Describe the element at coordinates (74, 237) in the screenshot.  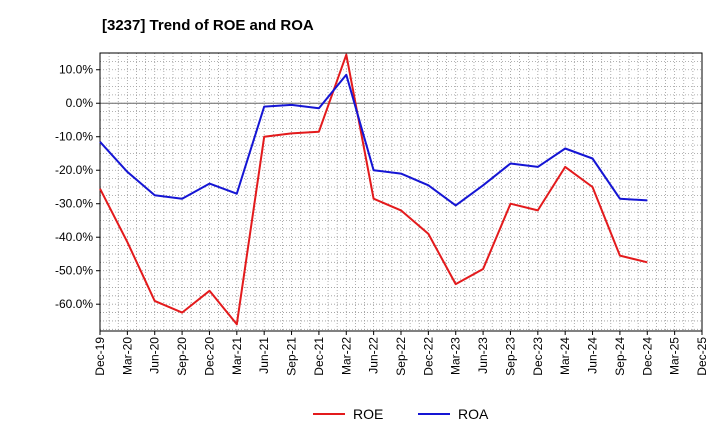
I see `y-tick-label: -40.0%` at that location.